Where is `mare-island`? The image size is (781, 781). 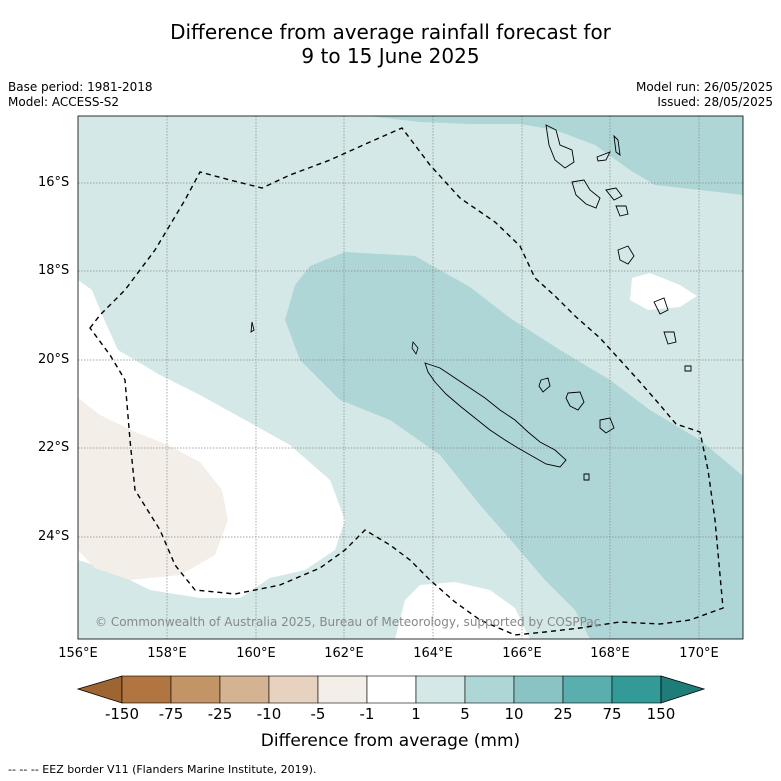 mare-island is located at coordinates (607, 425).